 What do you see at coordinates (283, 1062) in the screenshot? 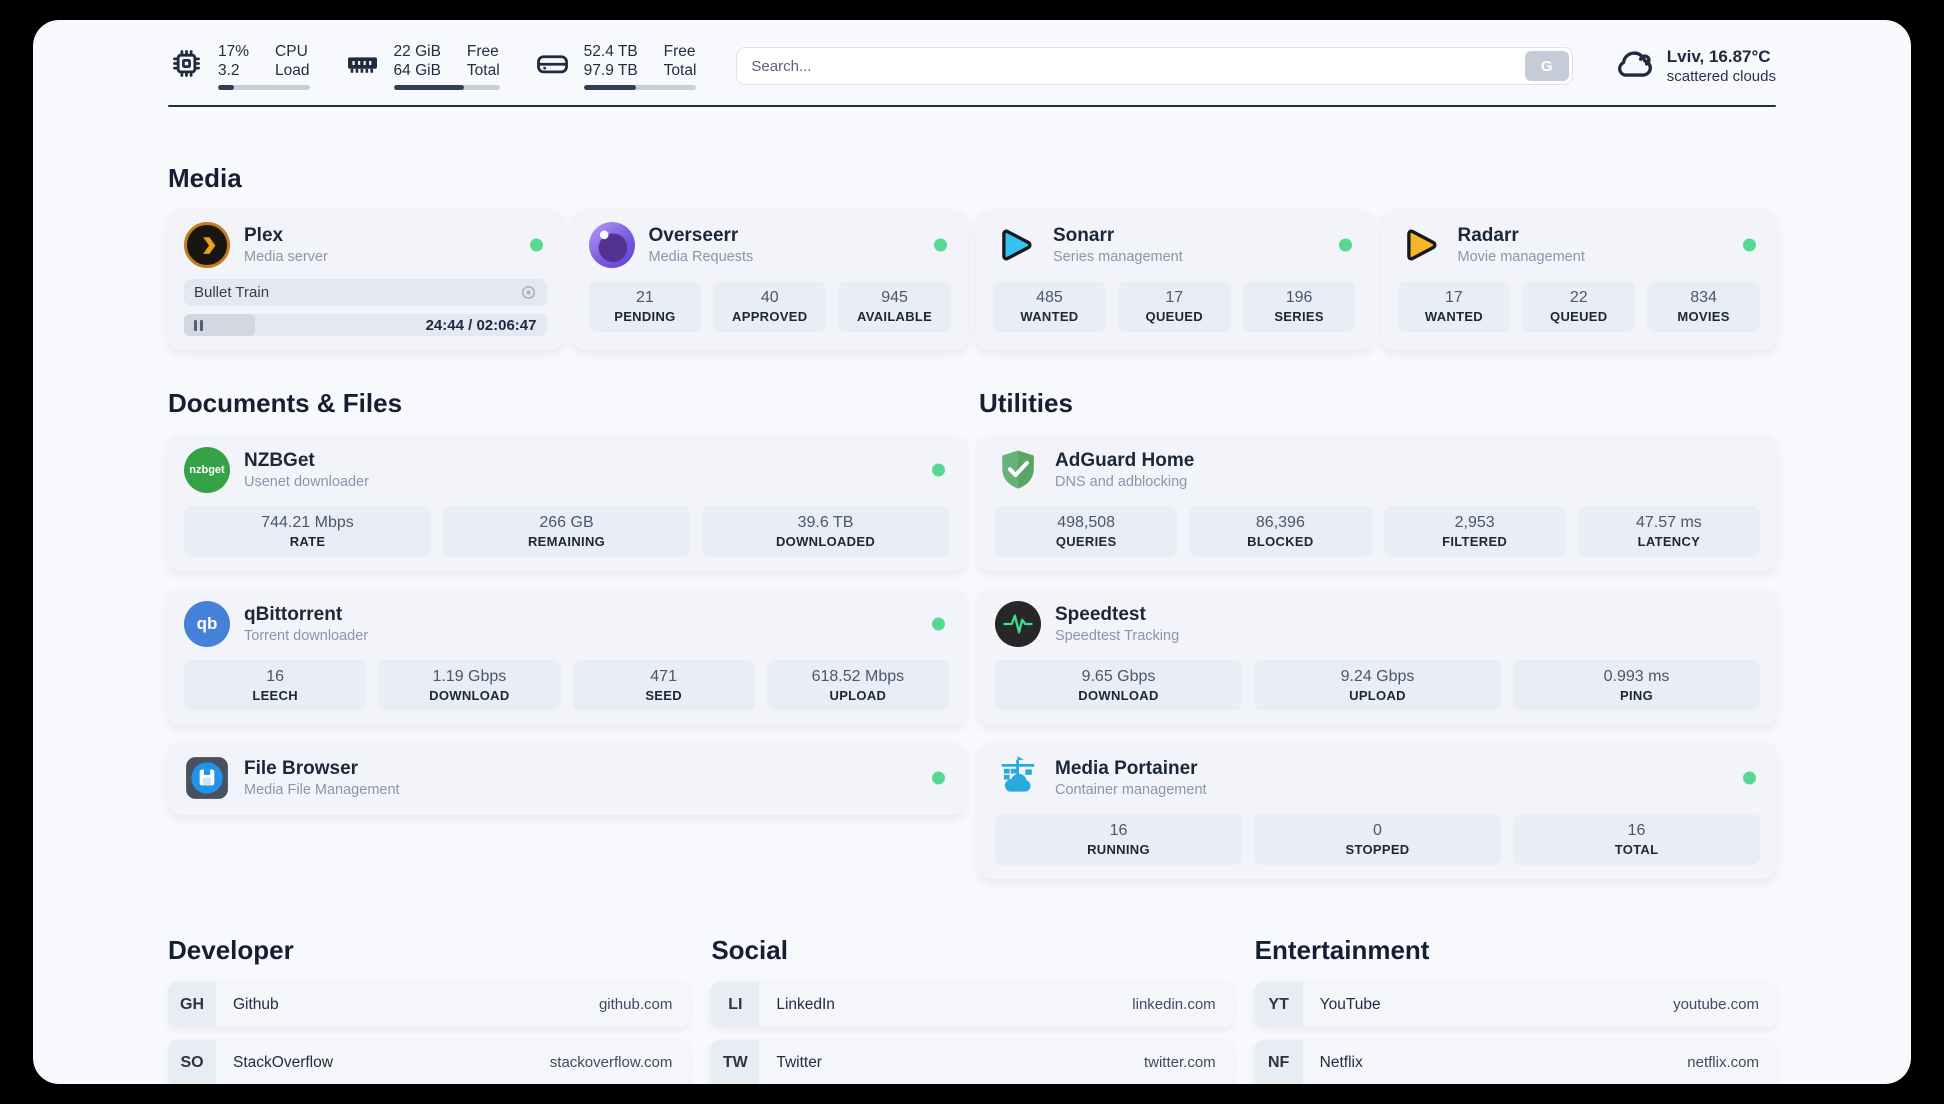
I see `bookmark-name: StackOverflow` at bounding box center [283, 1062].